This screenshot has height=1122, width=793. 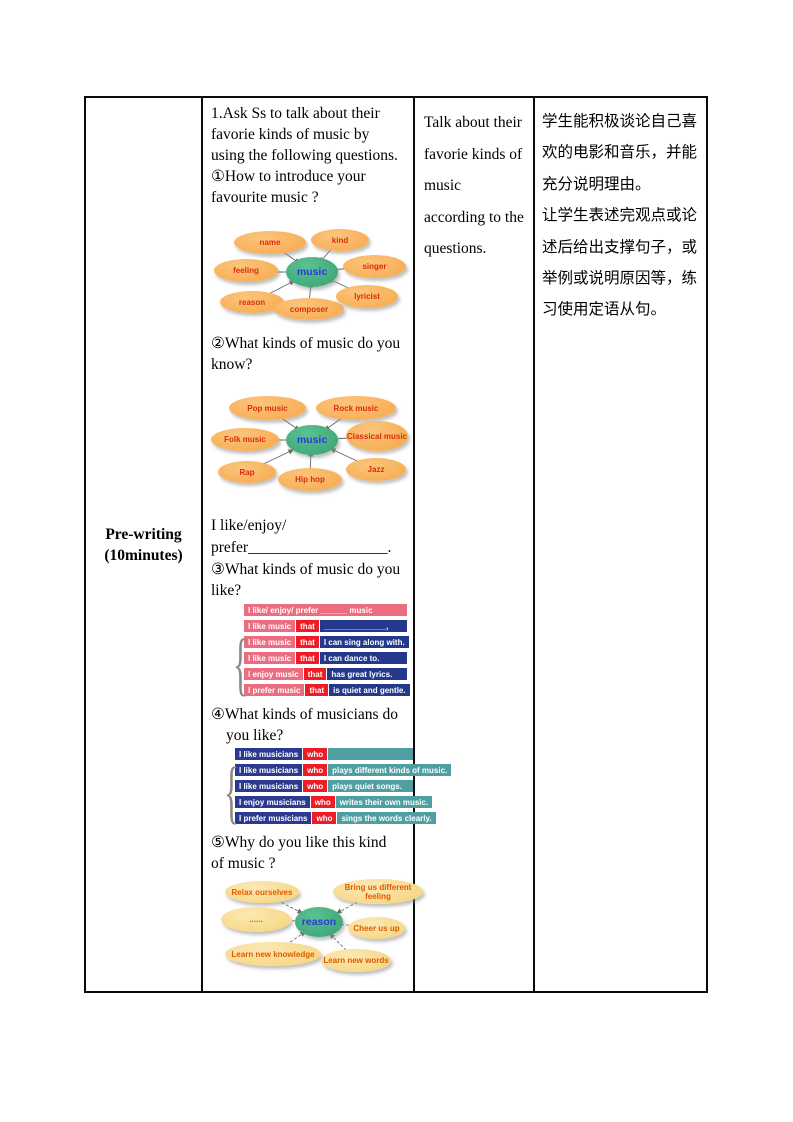 What do you see at coordinates (324, 786) in the screenshot?
I see `sentence-bar: I like musicians who plays quiet songs.` at bounding box center [324, 786].